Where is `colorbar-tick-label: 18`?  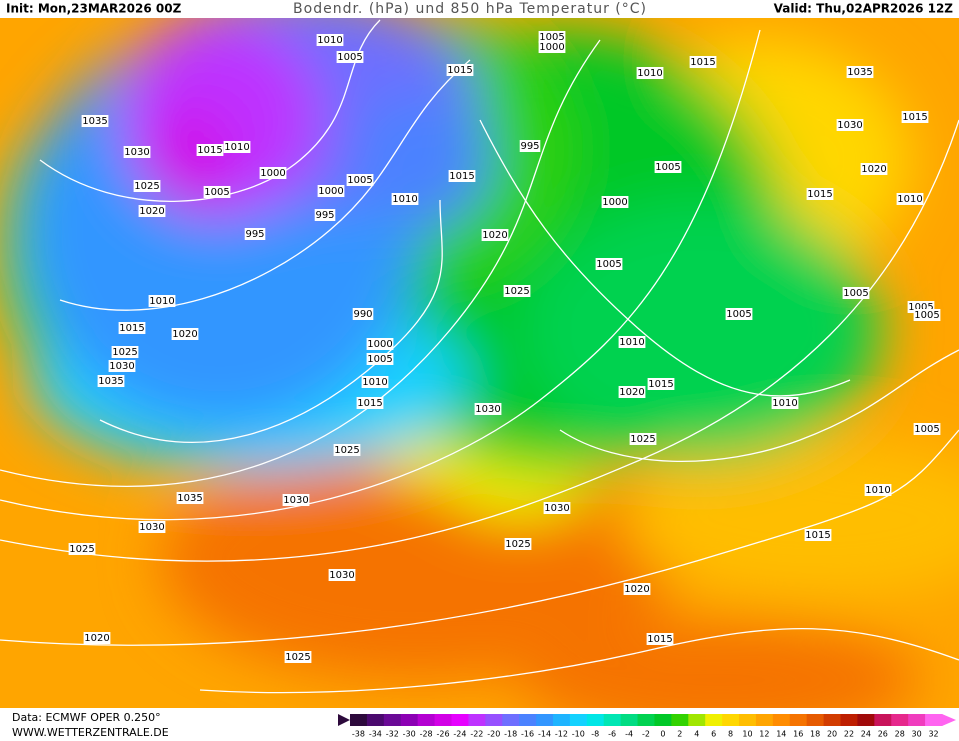
colorbar-tick-label: 18 is located at coordinates (815, 734).